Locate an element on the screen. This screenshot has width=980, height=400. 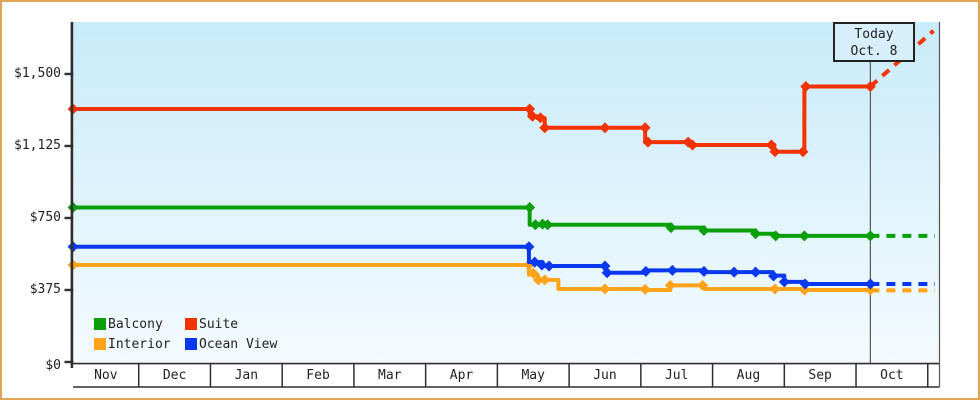
month-cell-feb: Feb is located at coordinates (318, 375).